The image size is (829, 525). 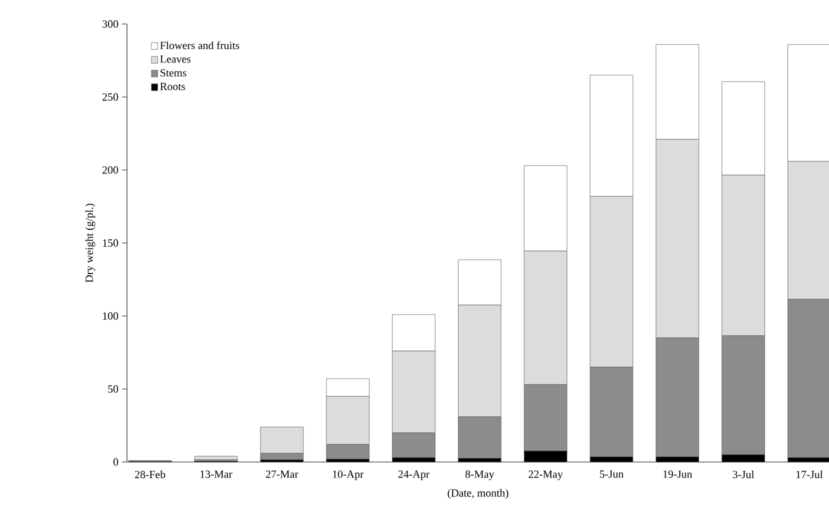 I want to click on x-tick-label: 3-Jul, so click(x=743, y=474).